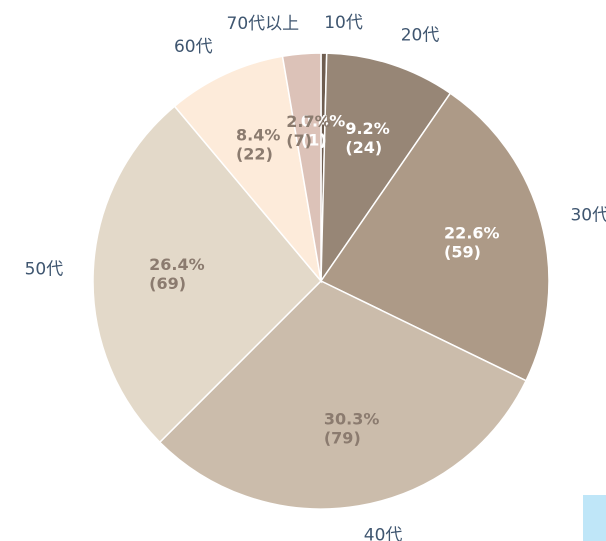  I want to click on value-label: 9.2%, so click(367, 128).